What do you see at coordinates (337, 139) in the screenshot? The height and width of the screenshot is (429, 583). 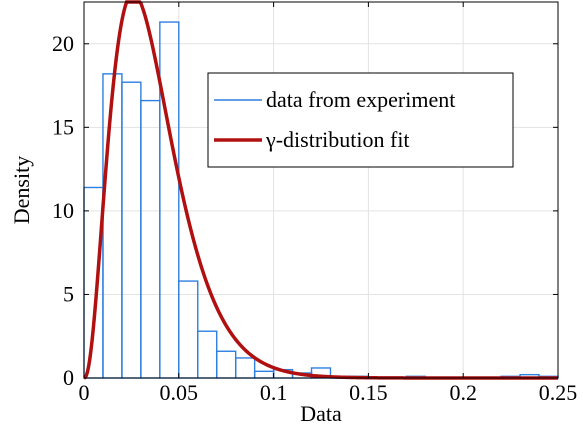 I see `legend-label-fit: γ-distribution fit` at bounding box center [337, 139].